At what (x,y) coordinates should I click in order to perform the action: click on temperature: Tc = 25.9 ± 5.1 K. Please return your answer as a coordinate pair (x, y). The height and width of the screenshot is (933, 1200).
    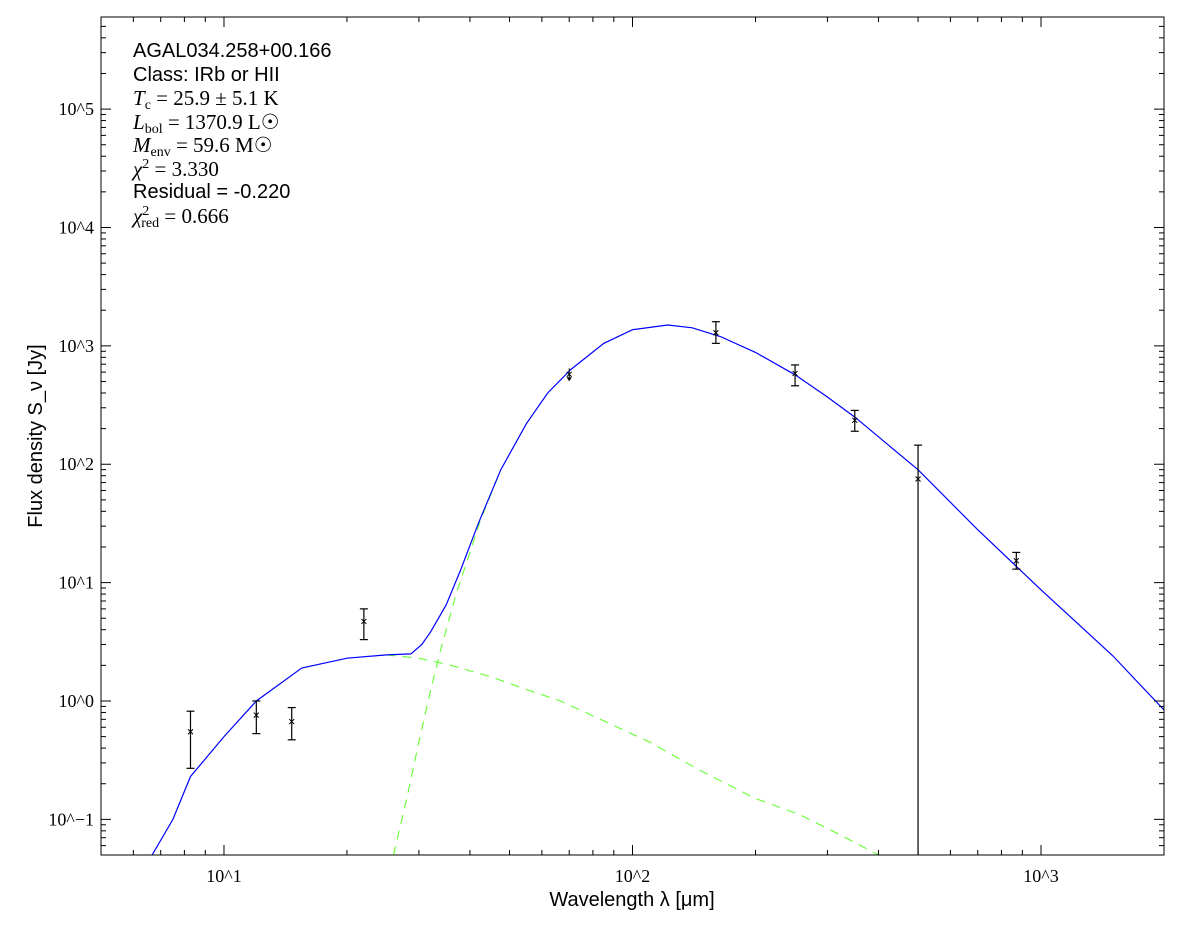
    Looking at the image, I should click on (206, 99).